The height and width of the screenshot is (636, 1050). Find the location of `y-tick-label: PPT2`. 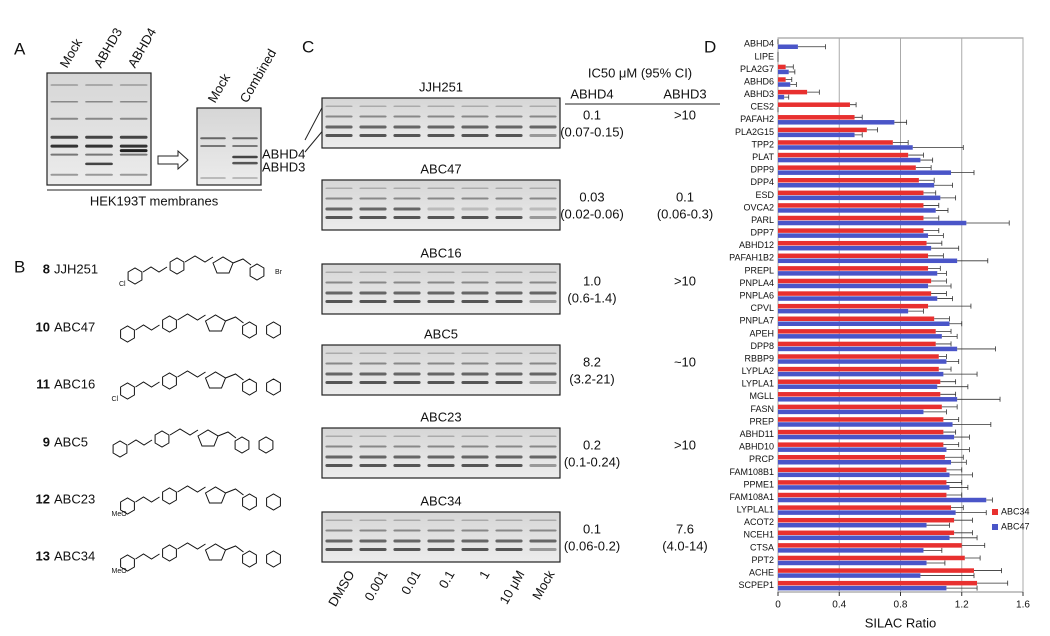

y-tick-label: PPT2 is located at coordinates (762, 560).